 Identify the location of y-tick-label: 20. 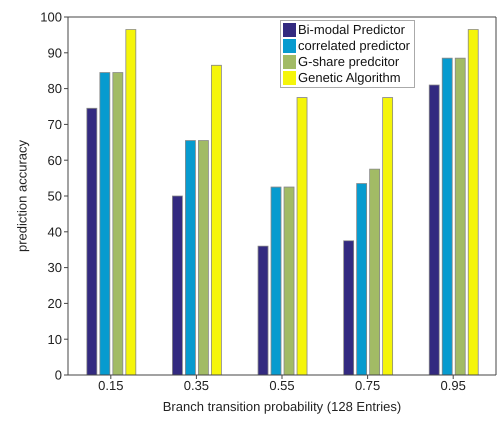
(55, 304).